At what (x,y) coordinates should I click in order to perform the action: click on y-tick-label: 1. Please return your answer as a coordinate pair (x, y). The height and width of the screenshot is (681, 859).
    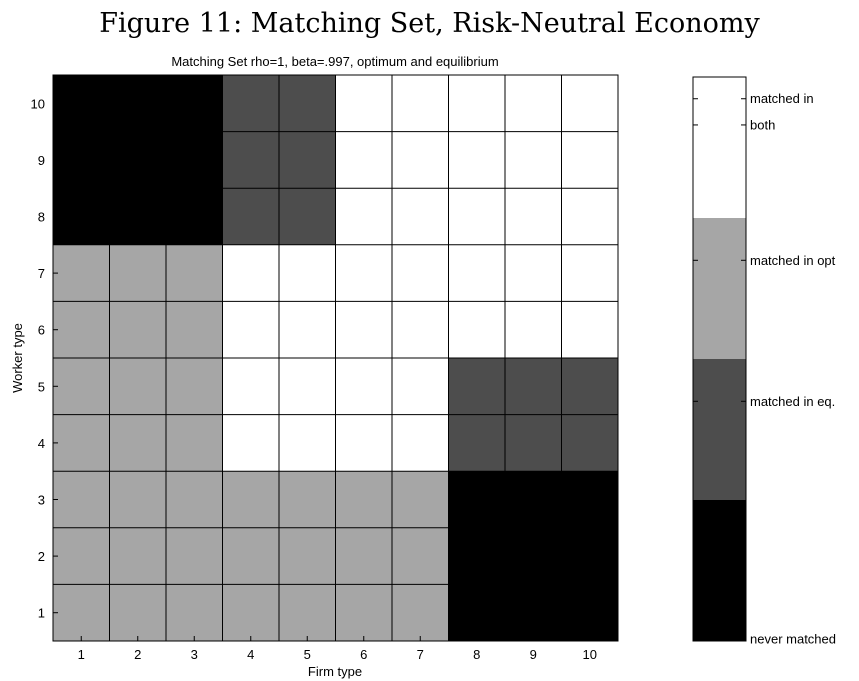
    Looking at the image, I should click on (41, 613).